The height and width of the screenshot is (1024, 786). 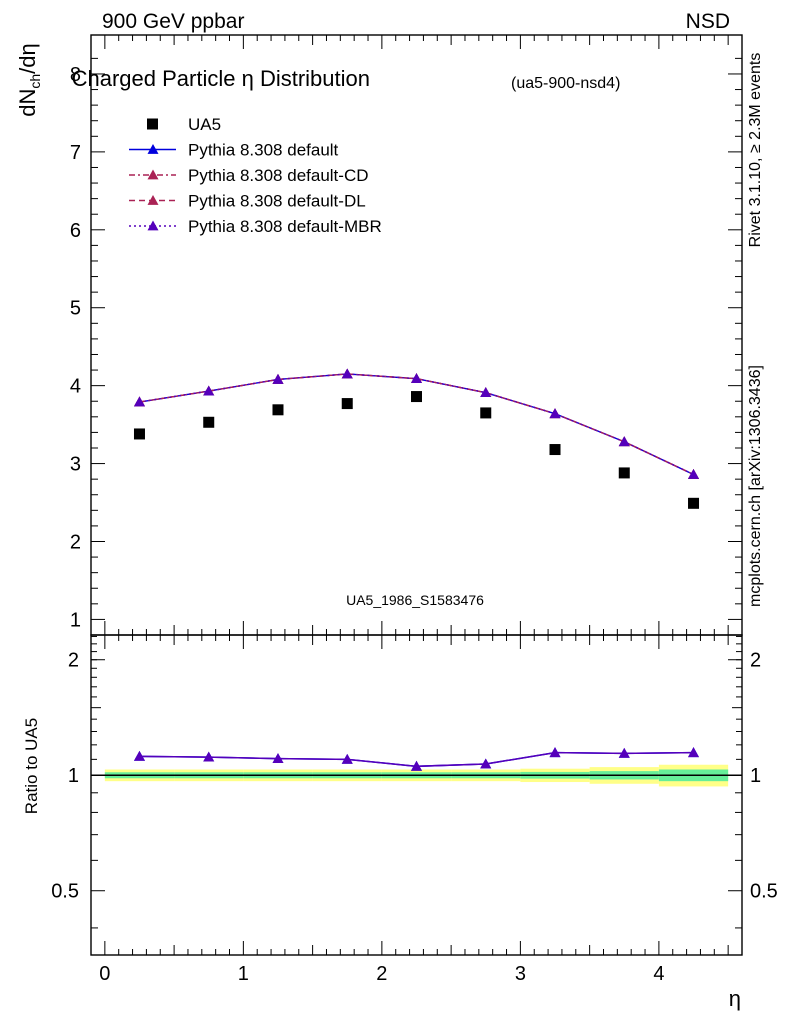 What do you see at coordinates (75, 620) in the screenshot?
I see `y-tick-label: 1` at bounding box center [75, 620].